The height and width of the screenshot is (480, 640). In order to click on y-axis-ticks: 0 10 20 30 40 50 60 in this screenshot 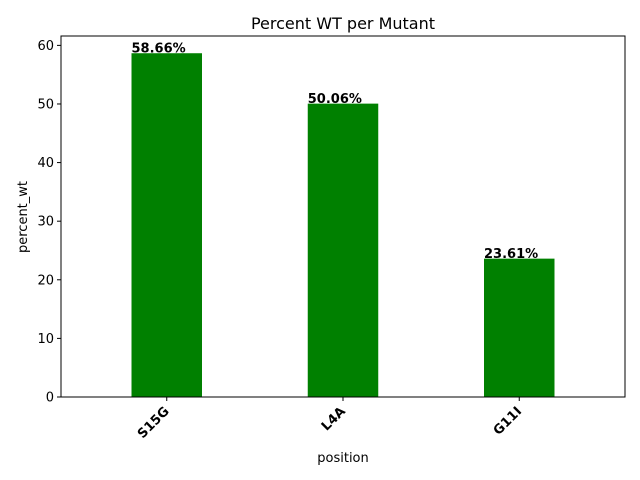, I will do `click(49, 222)`.